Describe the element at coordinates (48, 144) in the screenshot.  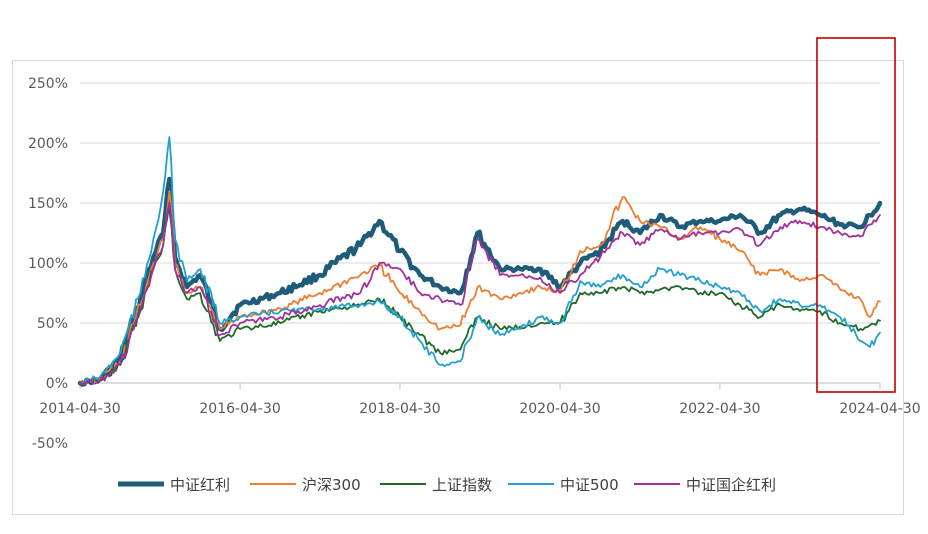
I see `y-tick-label: 200%` at that location.